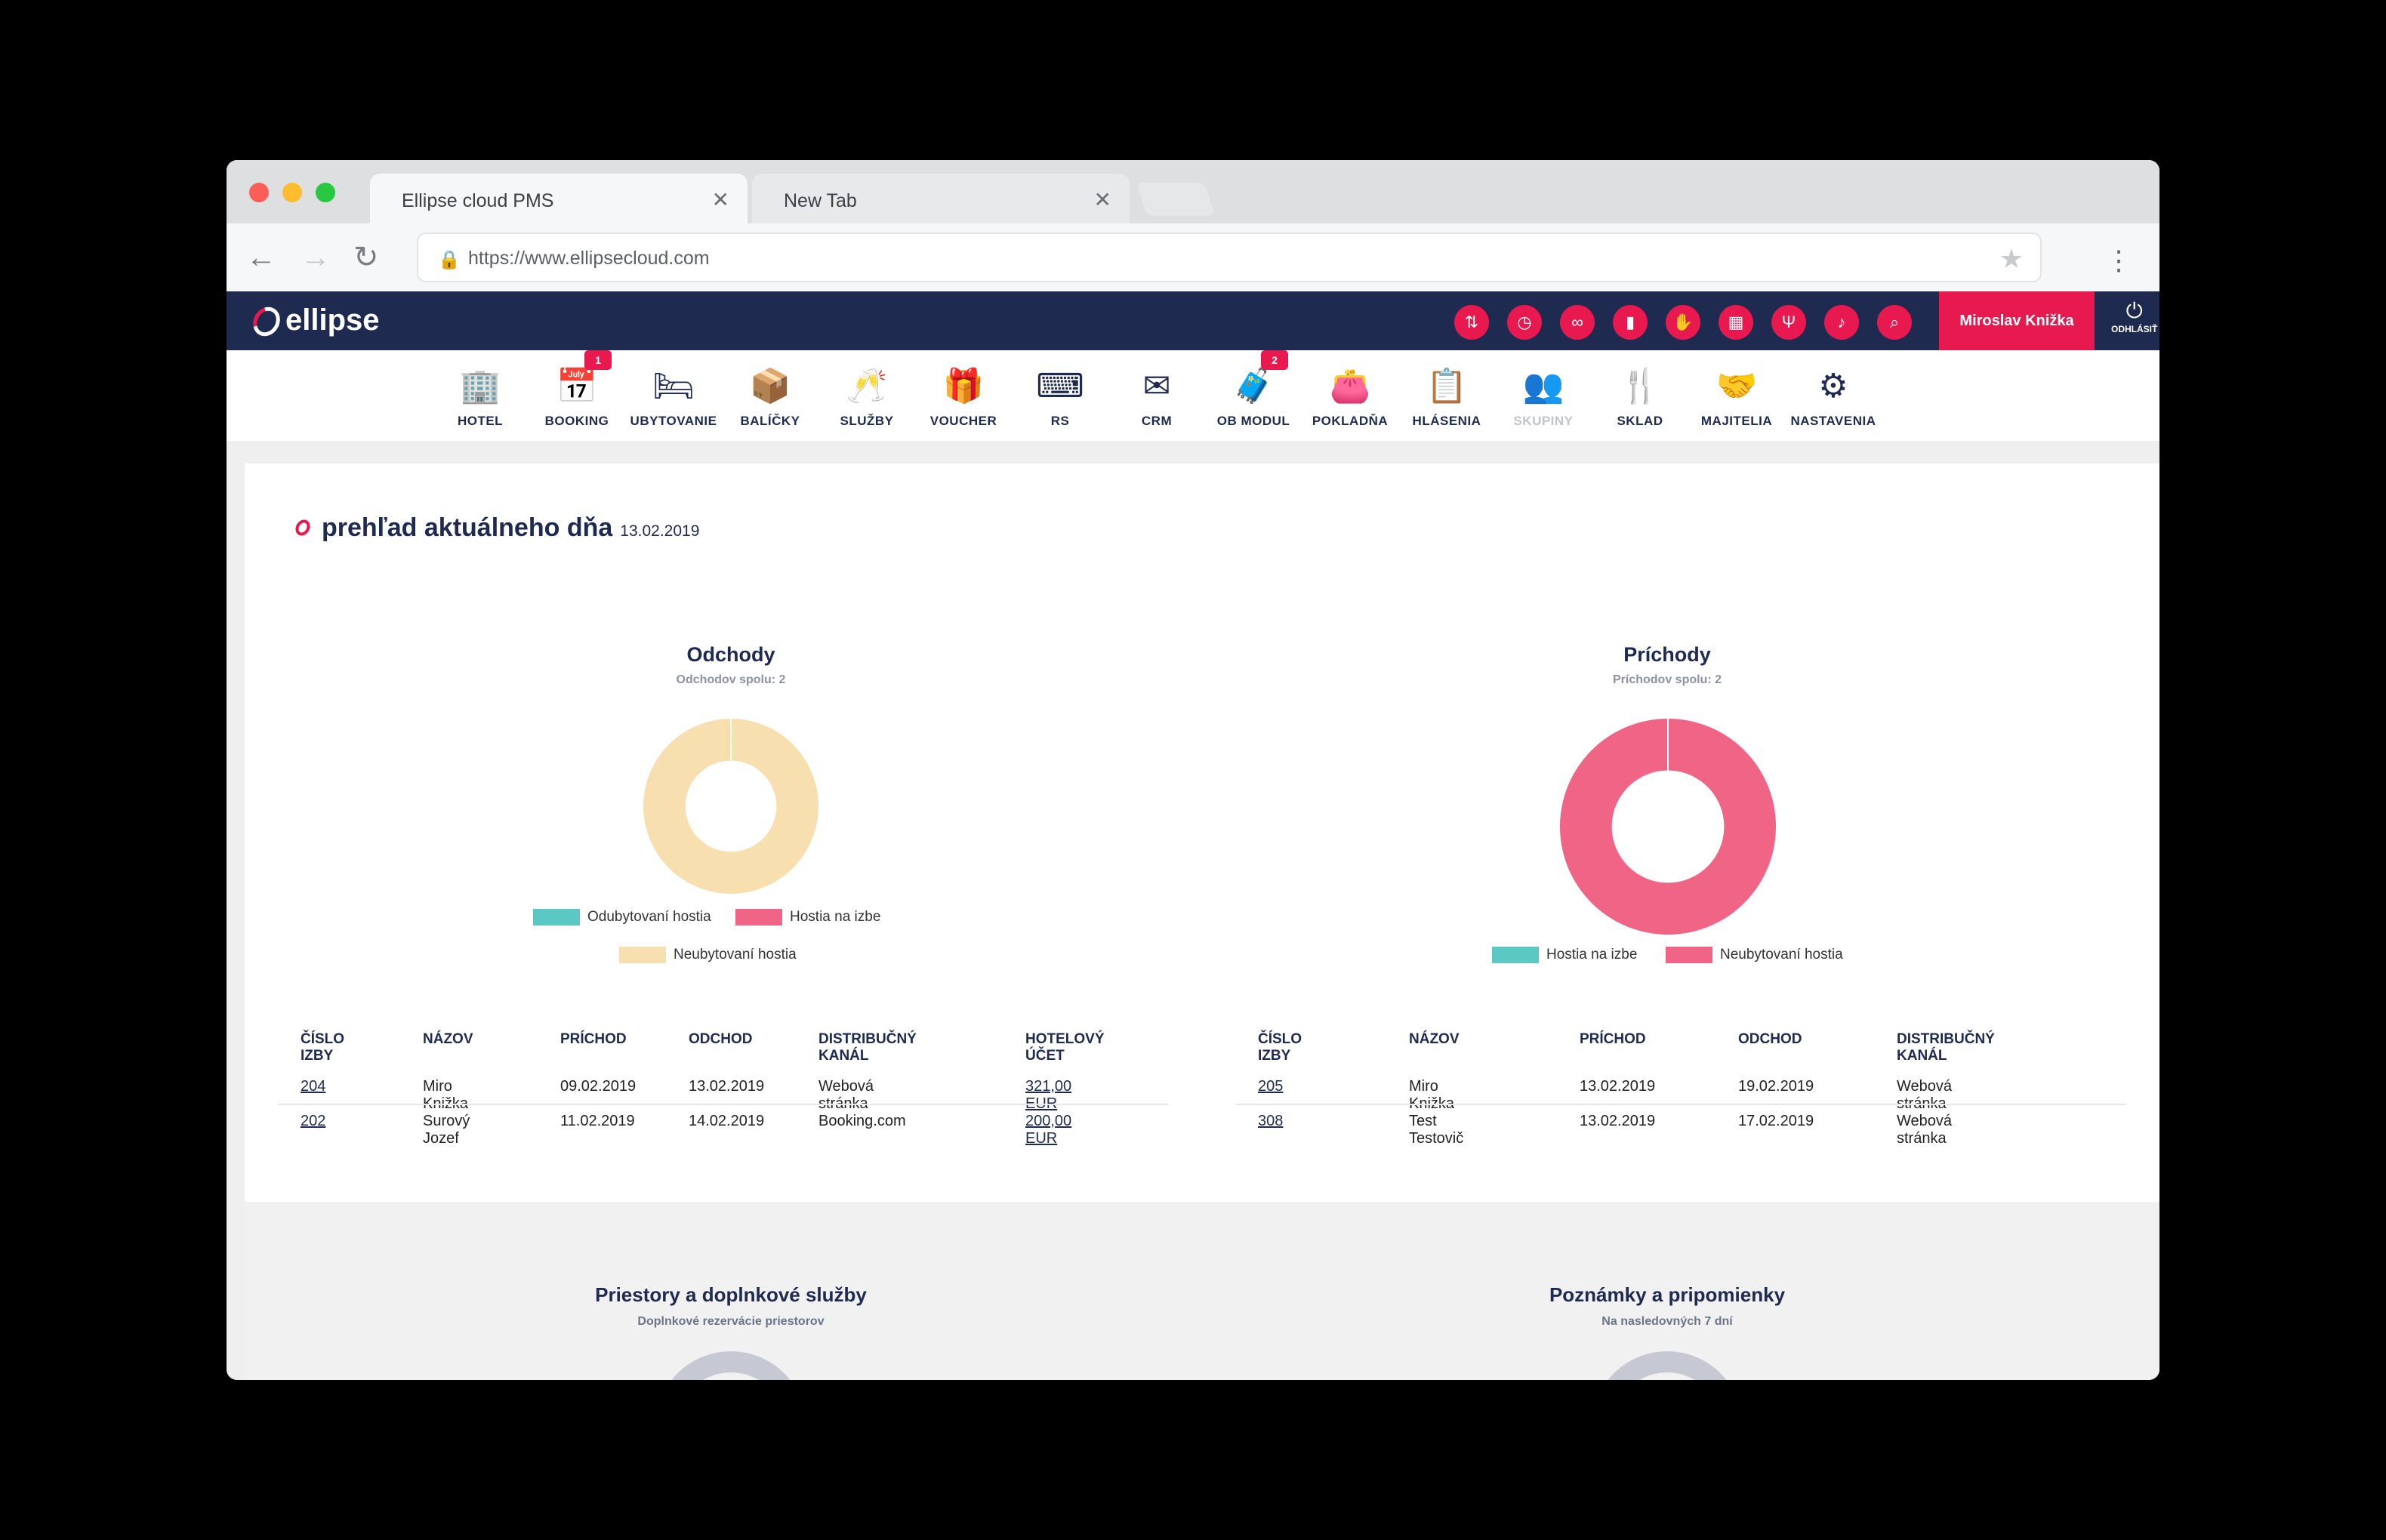 The image size is (2386, 1540). Describe the element at coordinates (2017, 320) in the screenshot. I see `user-button: Miroslav Knižka` at that location.